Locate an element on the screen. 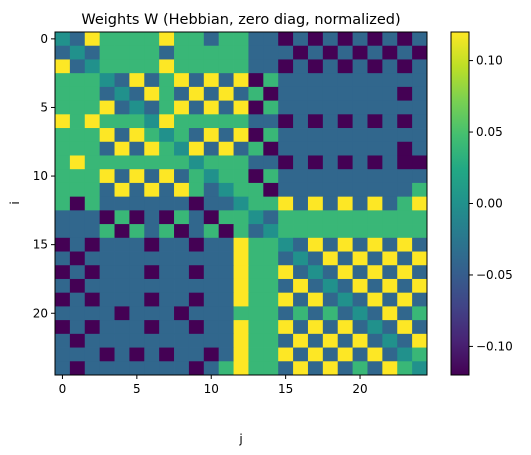 This screenshot has height=455, width=531. colorbar-tick-label: −0.10 is located at coordinates (494, 346).